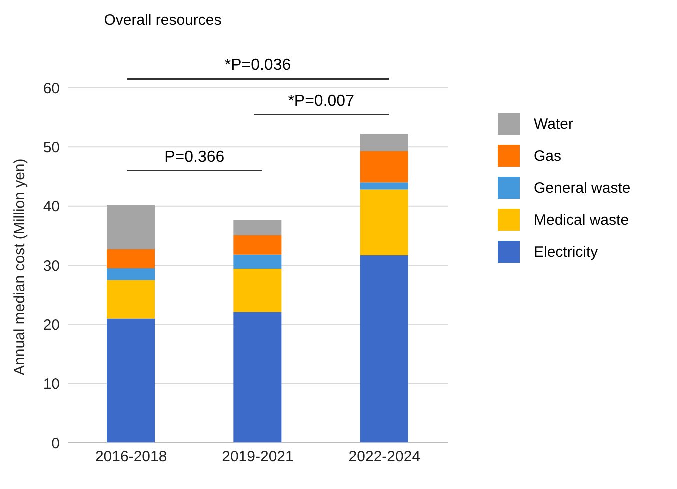 The width and height of the screenshot is (677, 489). I want to click on annotation: *P=0.007, so click(321, 101).